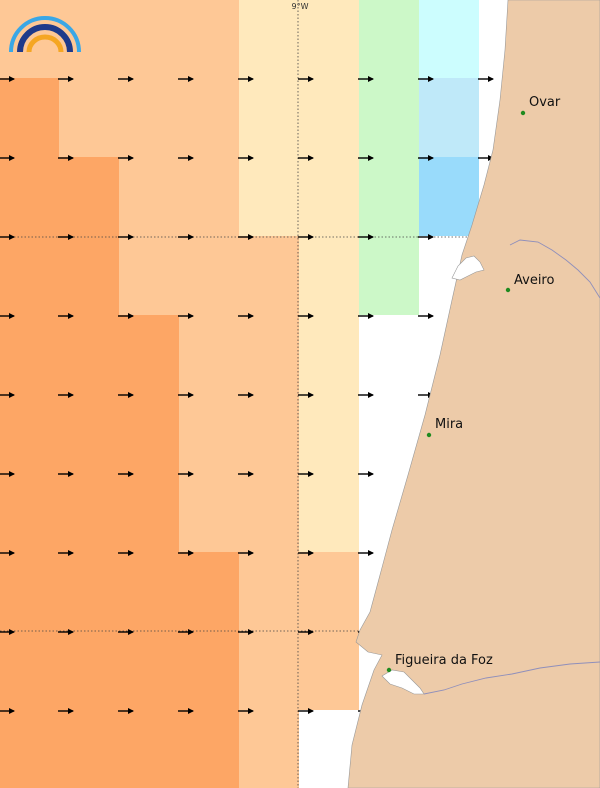 The width and height of the screenshot is (600, 788). I want to click on rainbow-logo-icon, so click(45, 34).